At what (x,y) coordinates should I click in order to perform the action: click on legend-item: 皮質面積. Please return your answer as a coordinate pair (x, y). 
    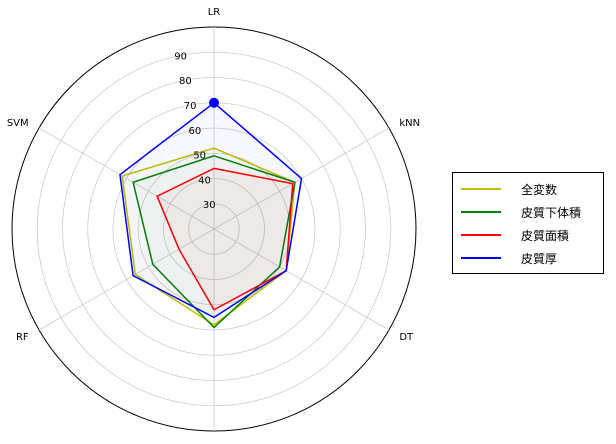
    Looking at the image, I should click on (529, 235).